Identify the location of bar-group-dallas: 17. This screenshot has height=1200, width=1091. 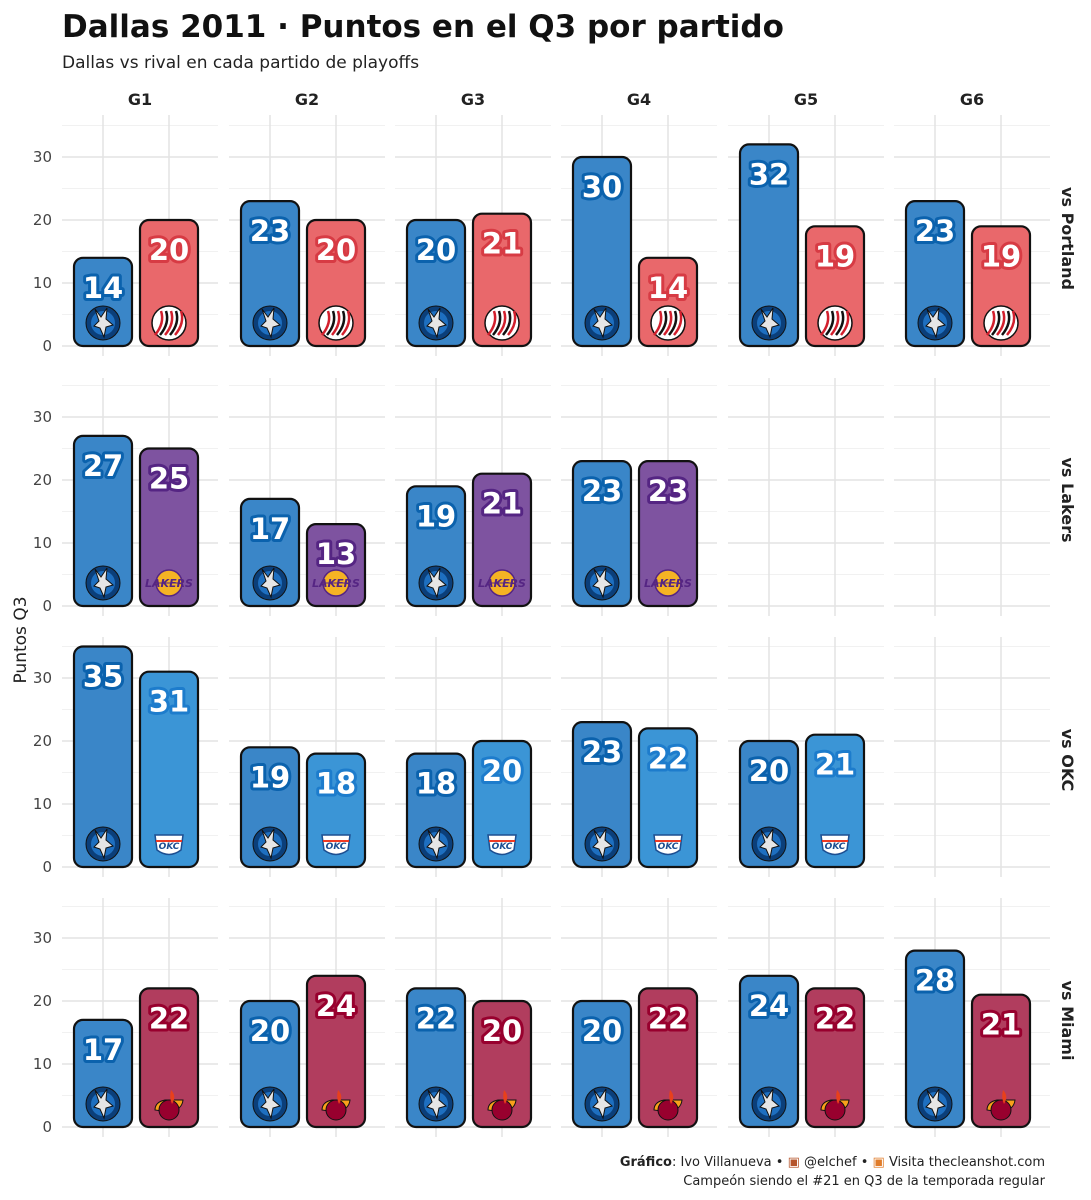
(103, 1073).